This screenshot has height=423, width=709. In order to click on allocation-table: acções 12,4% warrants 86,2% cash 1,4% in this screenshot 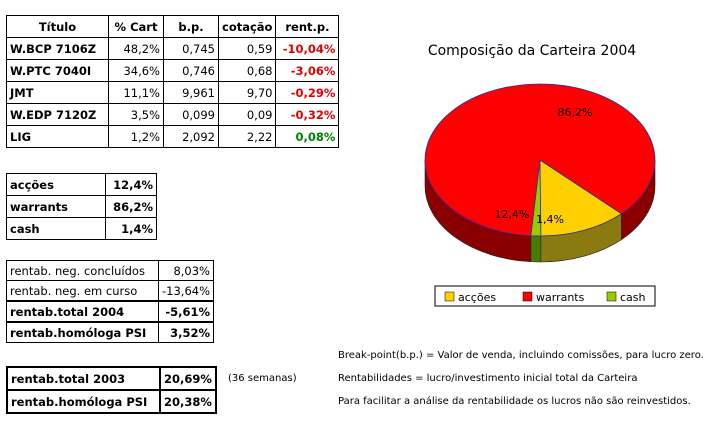, I will do `click(81, 206)`.